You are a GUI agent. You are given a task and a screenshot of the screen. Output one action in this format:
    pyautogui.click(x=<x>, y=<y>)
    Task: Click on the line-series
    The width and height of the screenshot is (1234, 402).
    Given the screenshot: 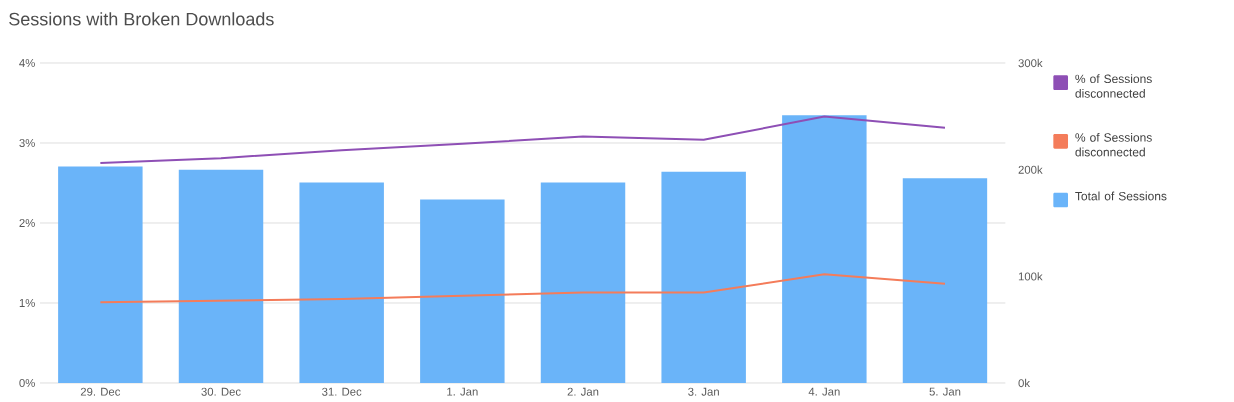 What is the action you would take?
    pyautogui.click(x=522, y=139)
    